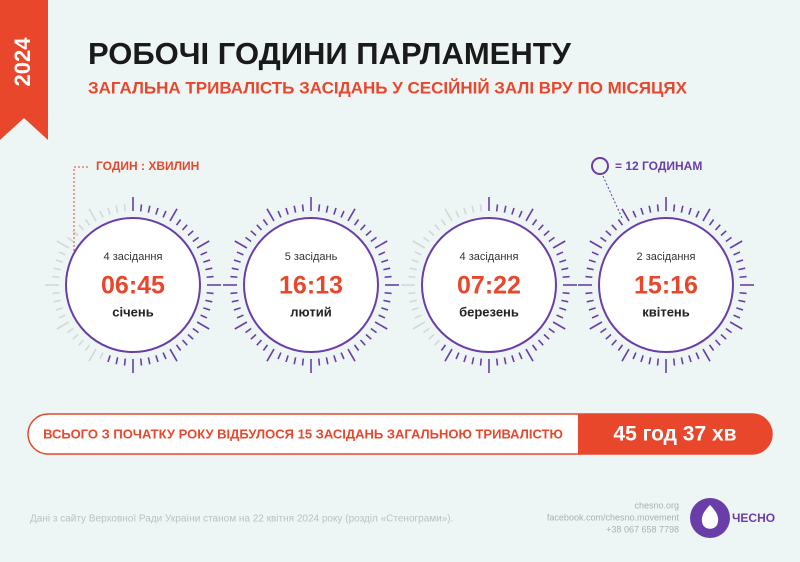 The image size is (800, 562). Describe the element at coordinates (330, 53) in the screenshot. I see `title: РОБОЧІ ГОДИНИ ПАРЛАМЕНТУ` at that location.